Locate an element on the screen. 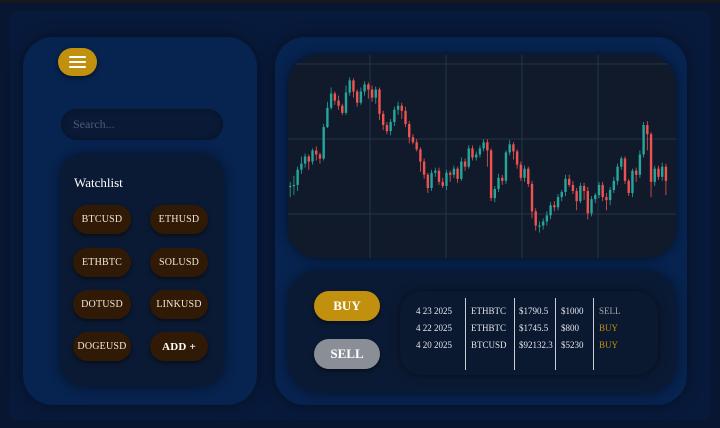 The height and width of the screenshot is (428, 720). order-date: 4 22 2025 is located at coordinates (434, 328).